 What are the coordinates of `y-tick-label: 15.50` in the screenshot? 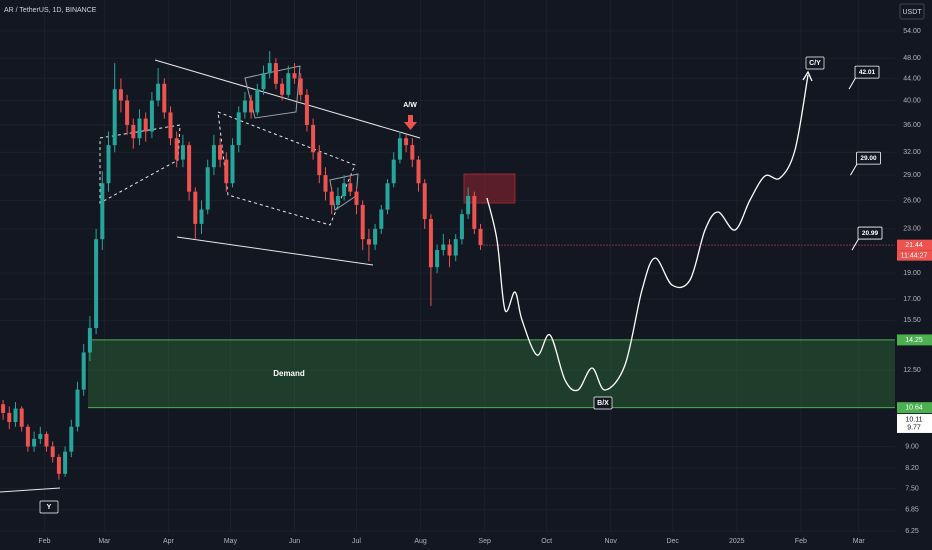 It's located at (912, 320).